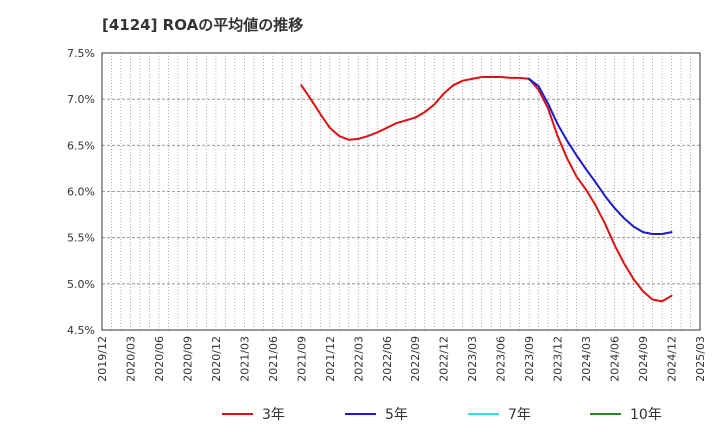  I want to click on x-tick-label: 2022/12, so click(444, 359).